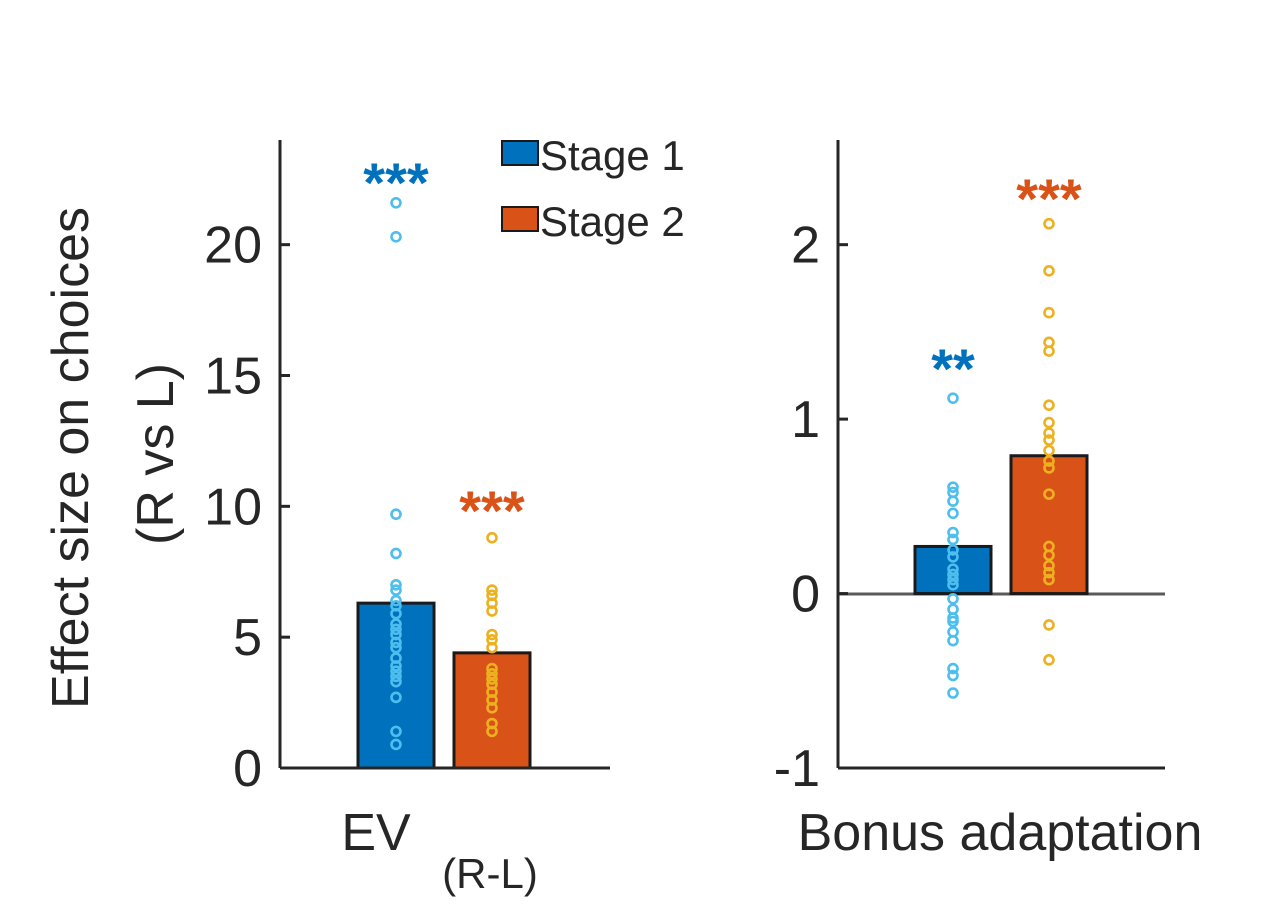 The image size is (1277, 918). I want to click on right-points, so click(1001, 458).